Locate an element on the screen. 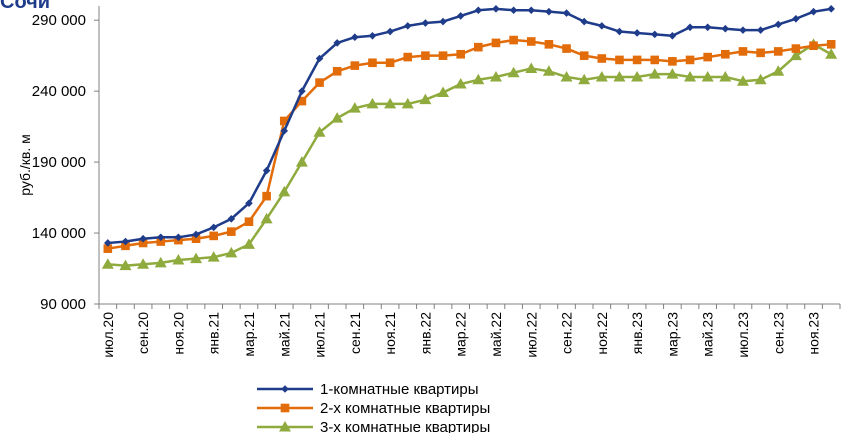 The width and height of the screenshot is (841, 433). x-tick-label: мар.23 is located at coordinates (672, 334).